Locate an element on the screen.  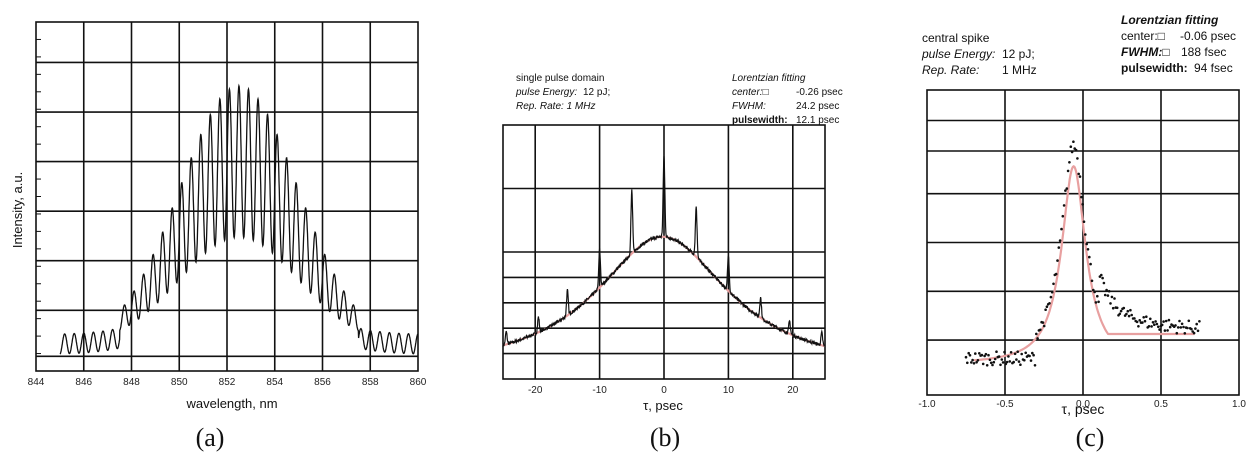
panel-b-ann-energy-label: pulse Energy: is located at coordinates (546, 92).